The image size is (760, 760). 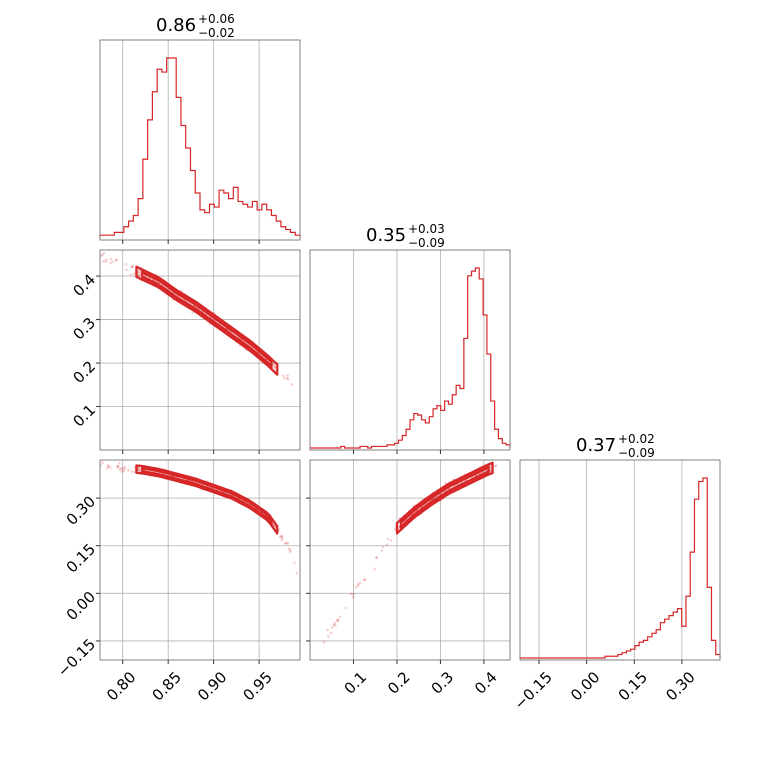 What do you see at coordinates (121, 686) in the screenshot?
I see `xtick-label-p0-0: 0.80` at bounding box center [121, 686].